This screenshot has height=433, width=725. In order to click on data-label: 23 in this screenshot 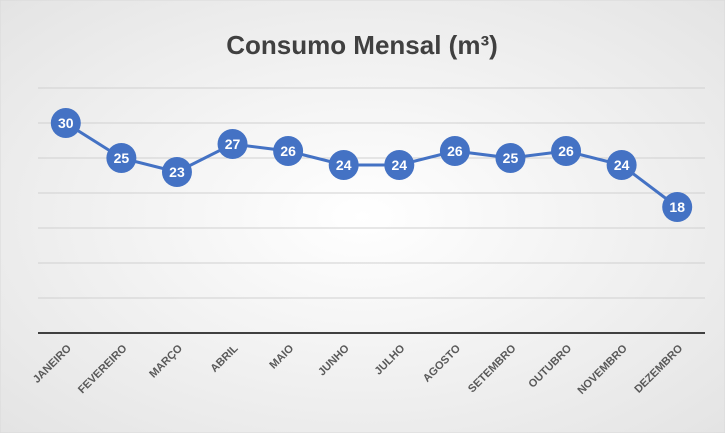, I will do `click(177, 172)`.